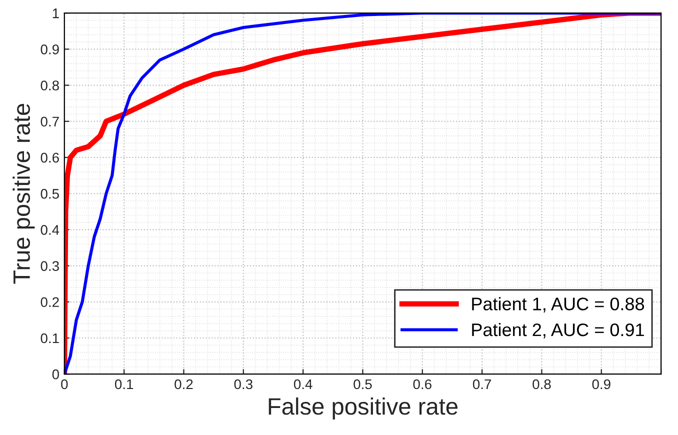 Image resolution: width=678 pixels, height=435 pixels. Describe the element at coordinates (49, 121) in the screenshot. I see `y-tick-label: 0.7` at that location.